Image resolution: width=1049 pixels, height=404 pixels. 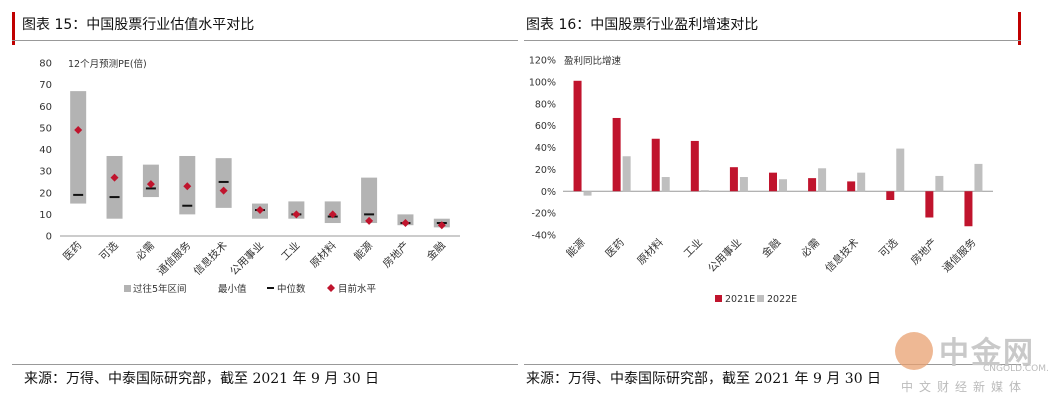 What do you see at coordinates (138, 25) in the screenshot?
I see `left-chart-title: 图表 15：中国股票行业估值水平对比` at bounding box center [138, 25].